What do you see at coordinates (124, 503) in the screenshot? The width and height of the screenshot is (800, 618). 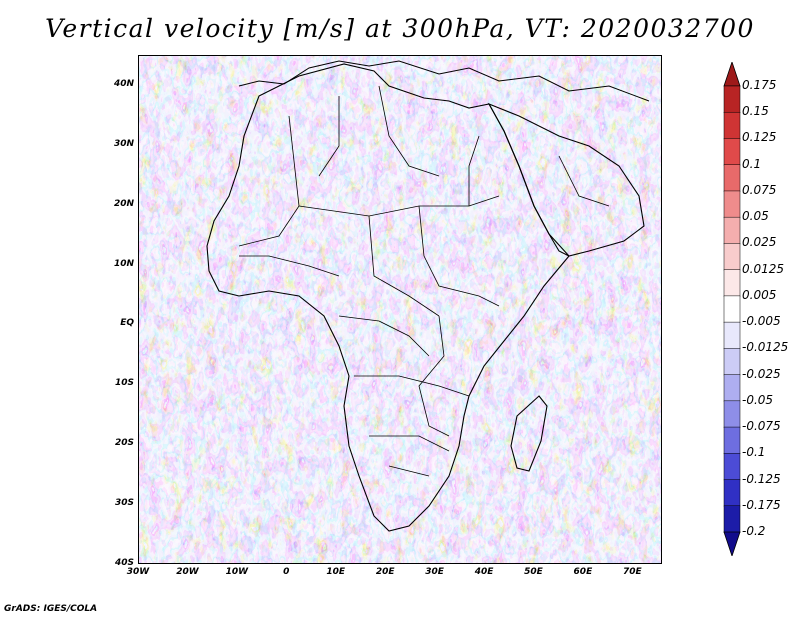 I see `lat-tick-label: 30S` at bounding box center [124, 503].